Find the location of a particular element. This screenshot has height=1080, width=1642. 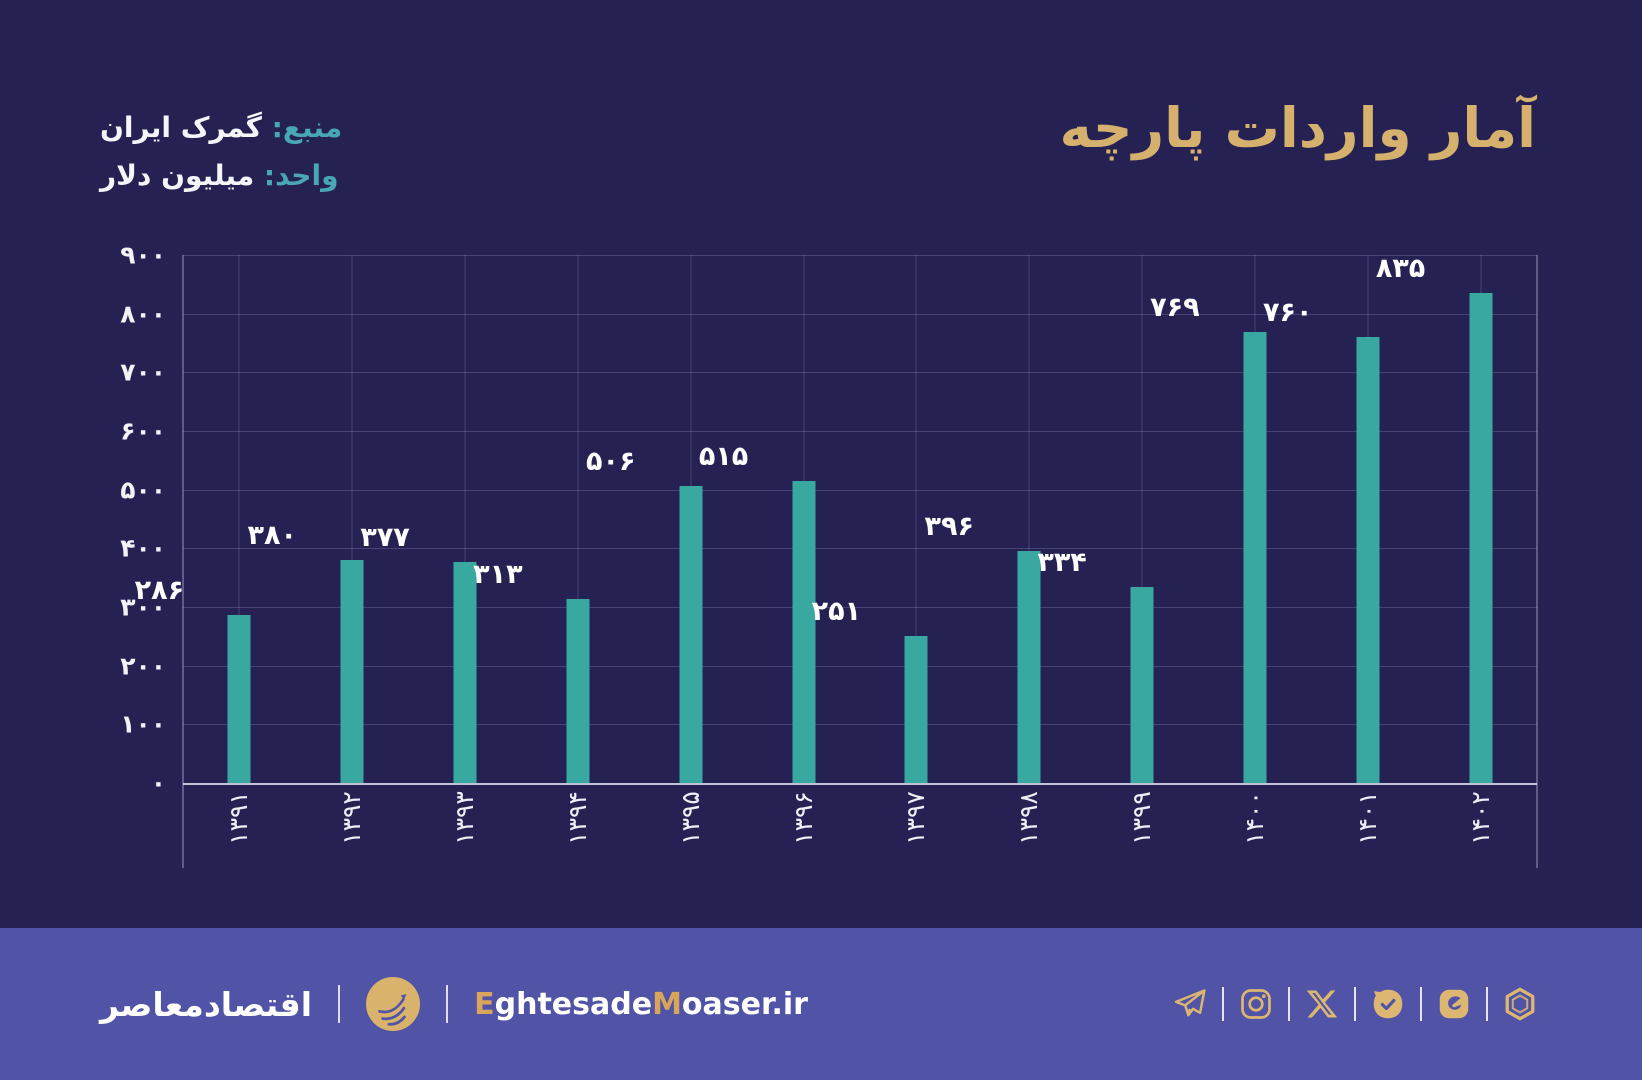

source-label: منبع: is located at coordinates (307, 127).